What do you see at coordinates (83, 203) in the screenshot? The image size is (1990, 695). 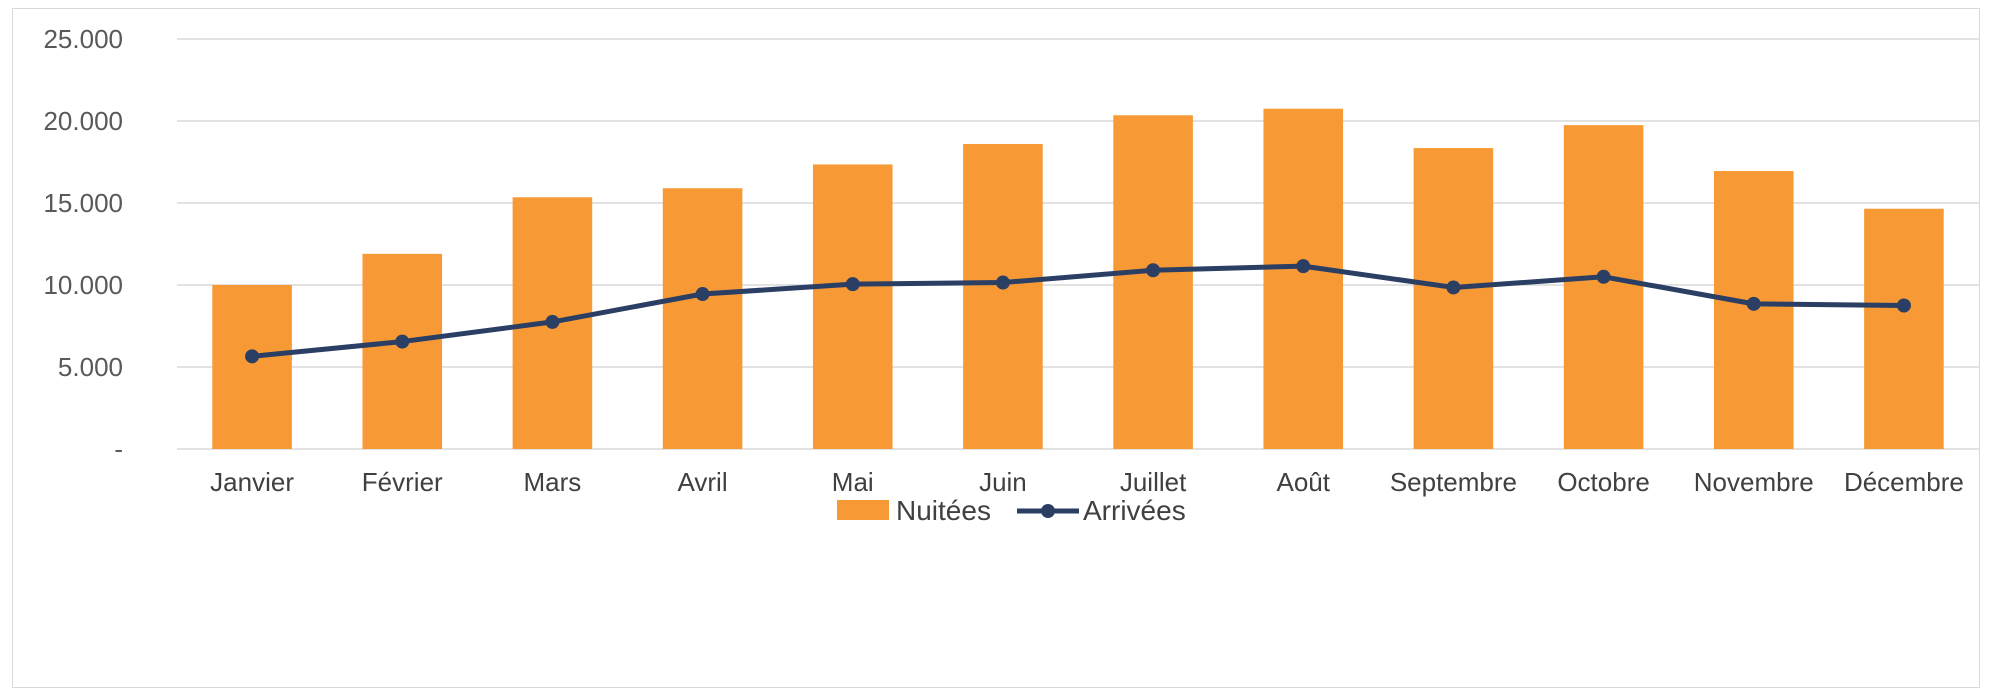 I see `y-tick-label: 15.000` at bounding box center [83, 203].